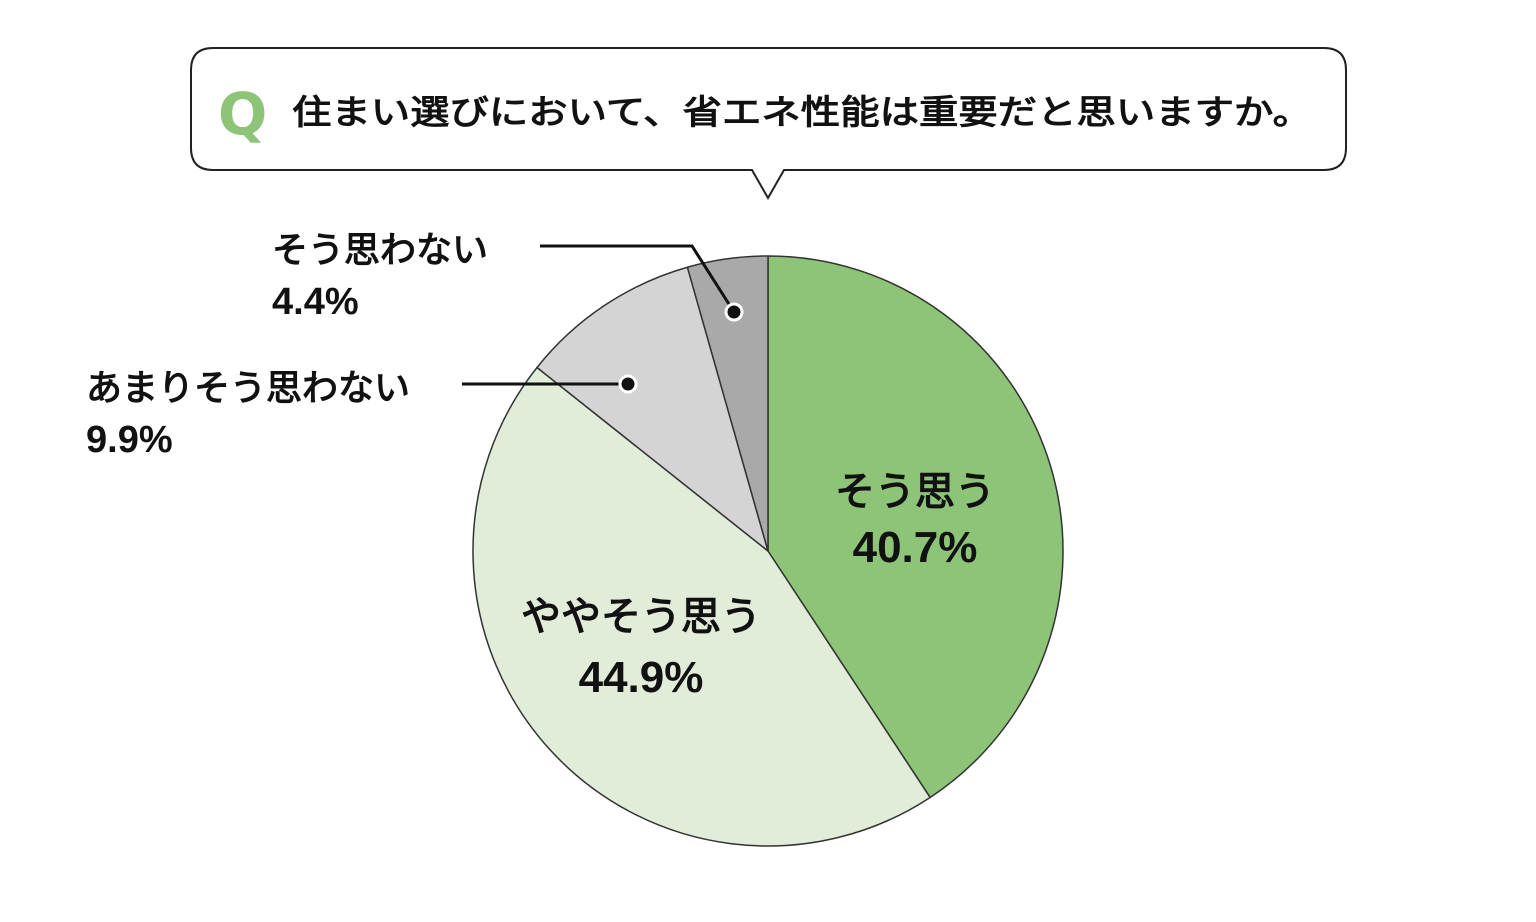  Describe the element at coordinates (248, 388) in the screenshot. I see `slice-label-amari: あまりそう思わない` at that location.